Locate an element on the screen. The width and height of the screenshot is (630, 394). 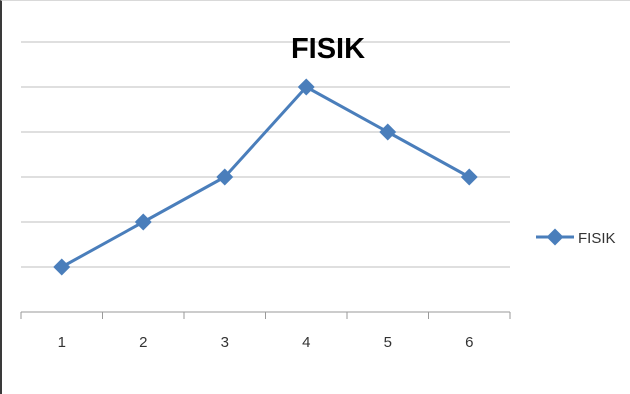
x-axis is located at coordinates (265, 315).